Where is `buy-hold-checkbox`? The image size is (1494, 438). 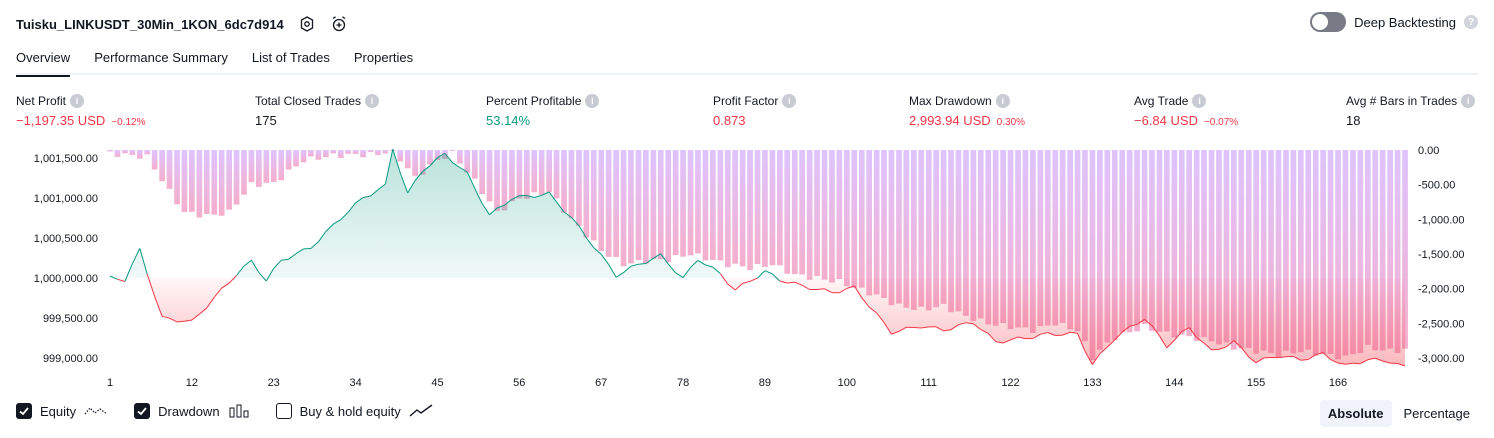 buy-hold-checkbox is located at coordinates (283, 411).